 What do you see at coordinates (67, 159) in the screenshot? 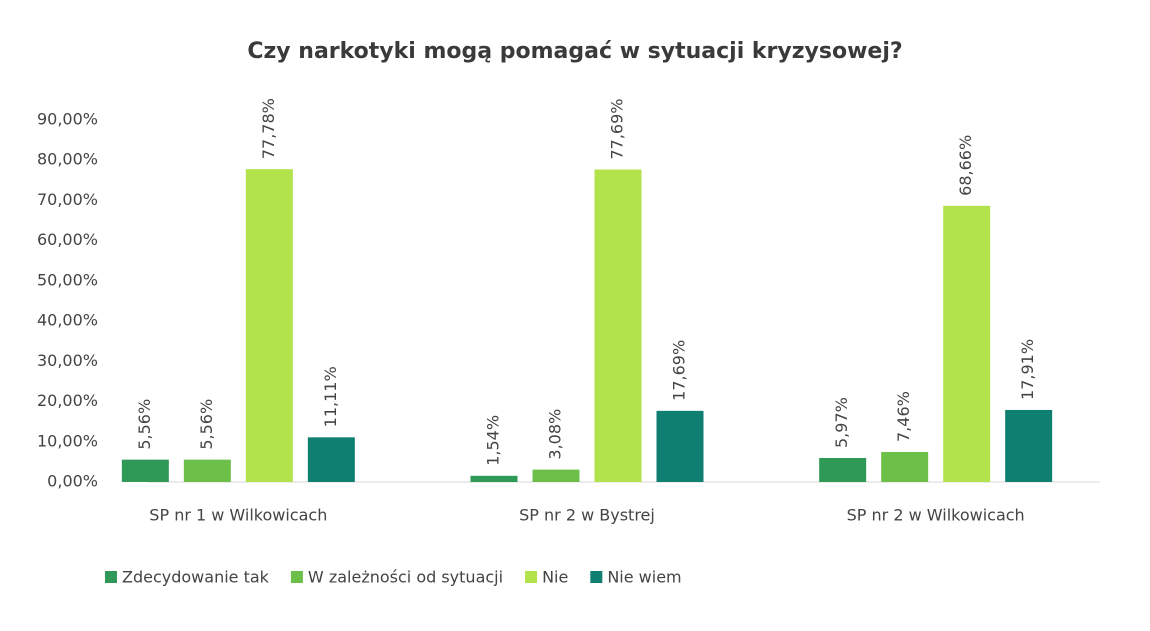
I see `y-tick-label: 80,00%` at bounding box center [67, 159].